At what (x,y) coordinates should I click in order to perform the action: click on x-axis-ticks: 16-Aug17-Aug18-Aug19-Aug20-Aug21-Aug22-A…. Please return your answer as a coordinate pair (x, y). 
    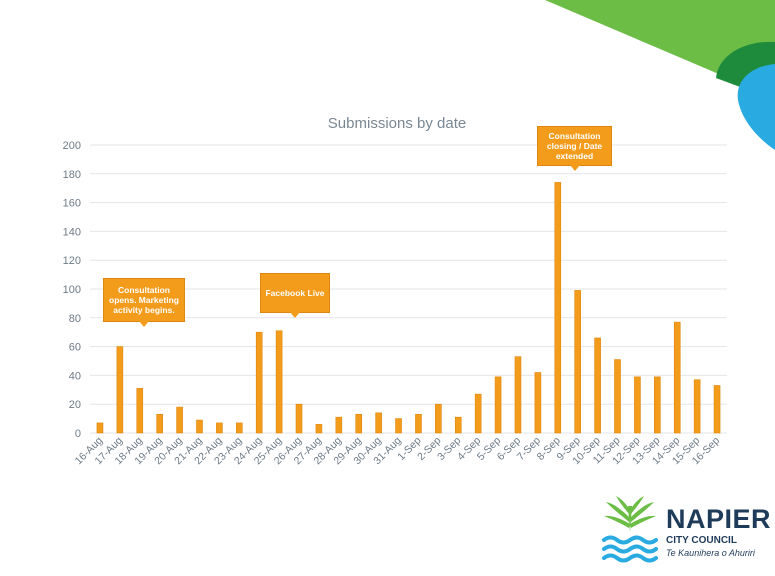
    Looking at the image, I should click on (398, 451).